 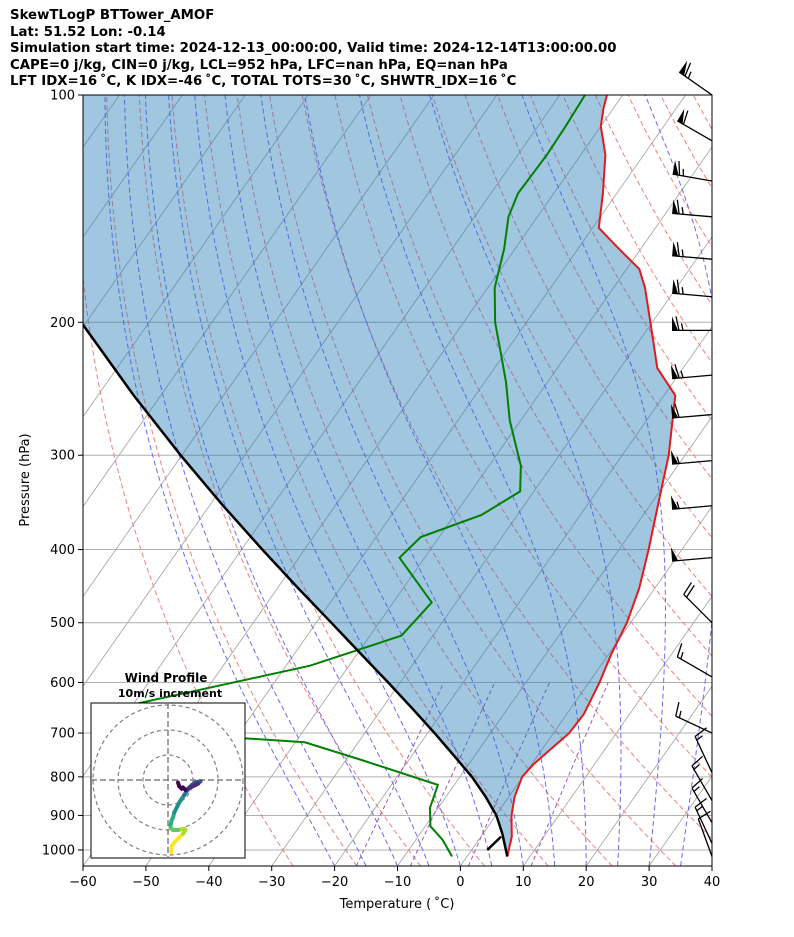 What do you see at coordinates (397, 882) in the screenshot?
I see `x-tick-label: −10` at bounding box center [397, 882].